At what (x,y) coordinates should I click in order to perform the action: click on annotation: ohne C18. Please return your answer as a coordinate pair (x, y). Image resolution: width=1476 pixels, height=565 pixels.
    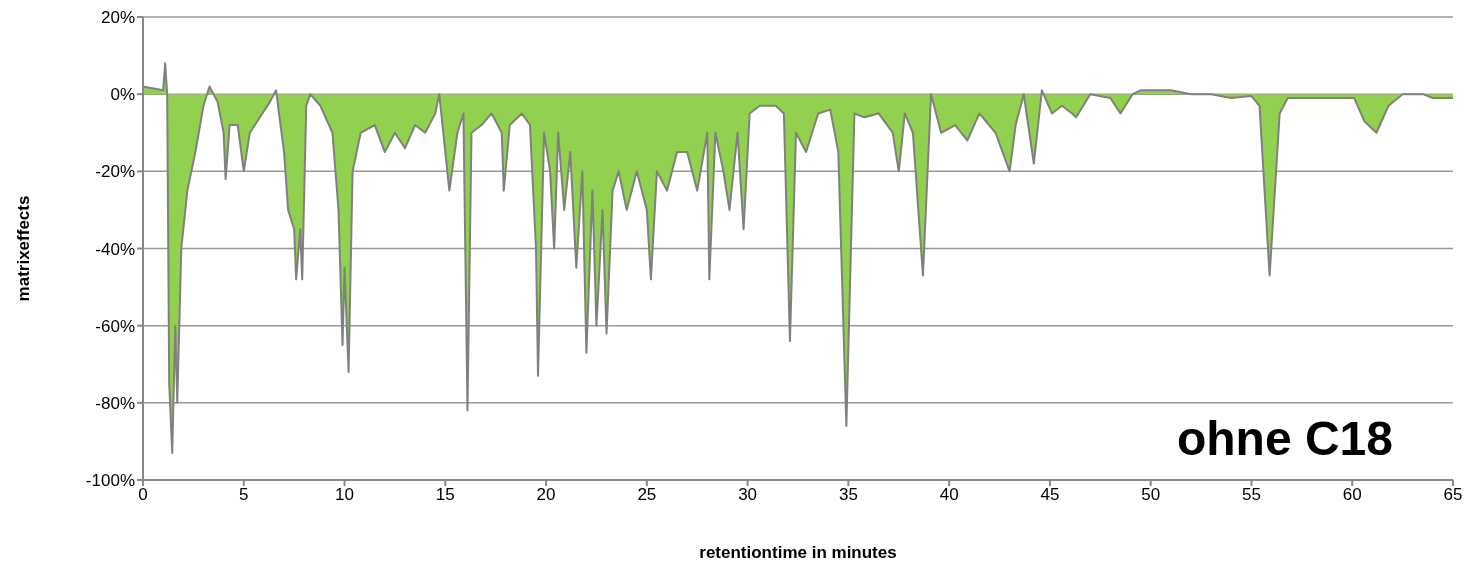
    Looking at the image, I should click on (1284, 438).